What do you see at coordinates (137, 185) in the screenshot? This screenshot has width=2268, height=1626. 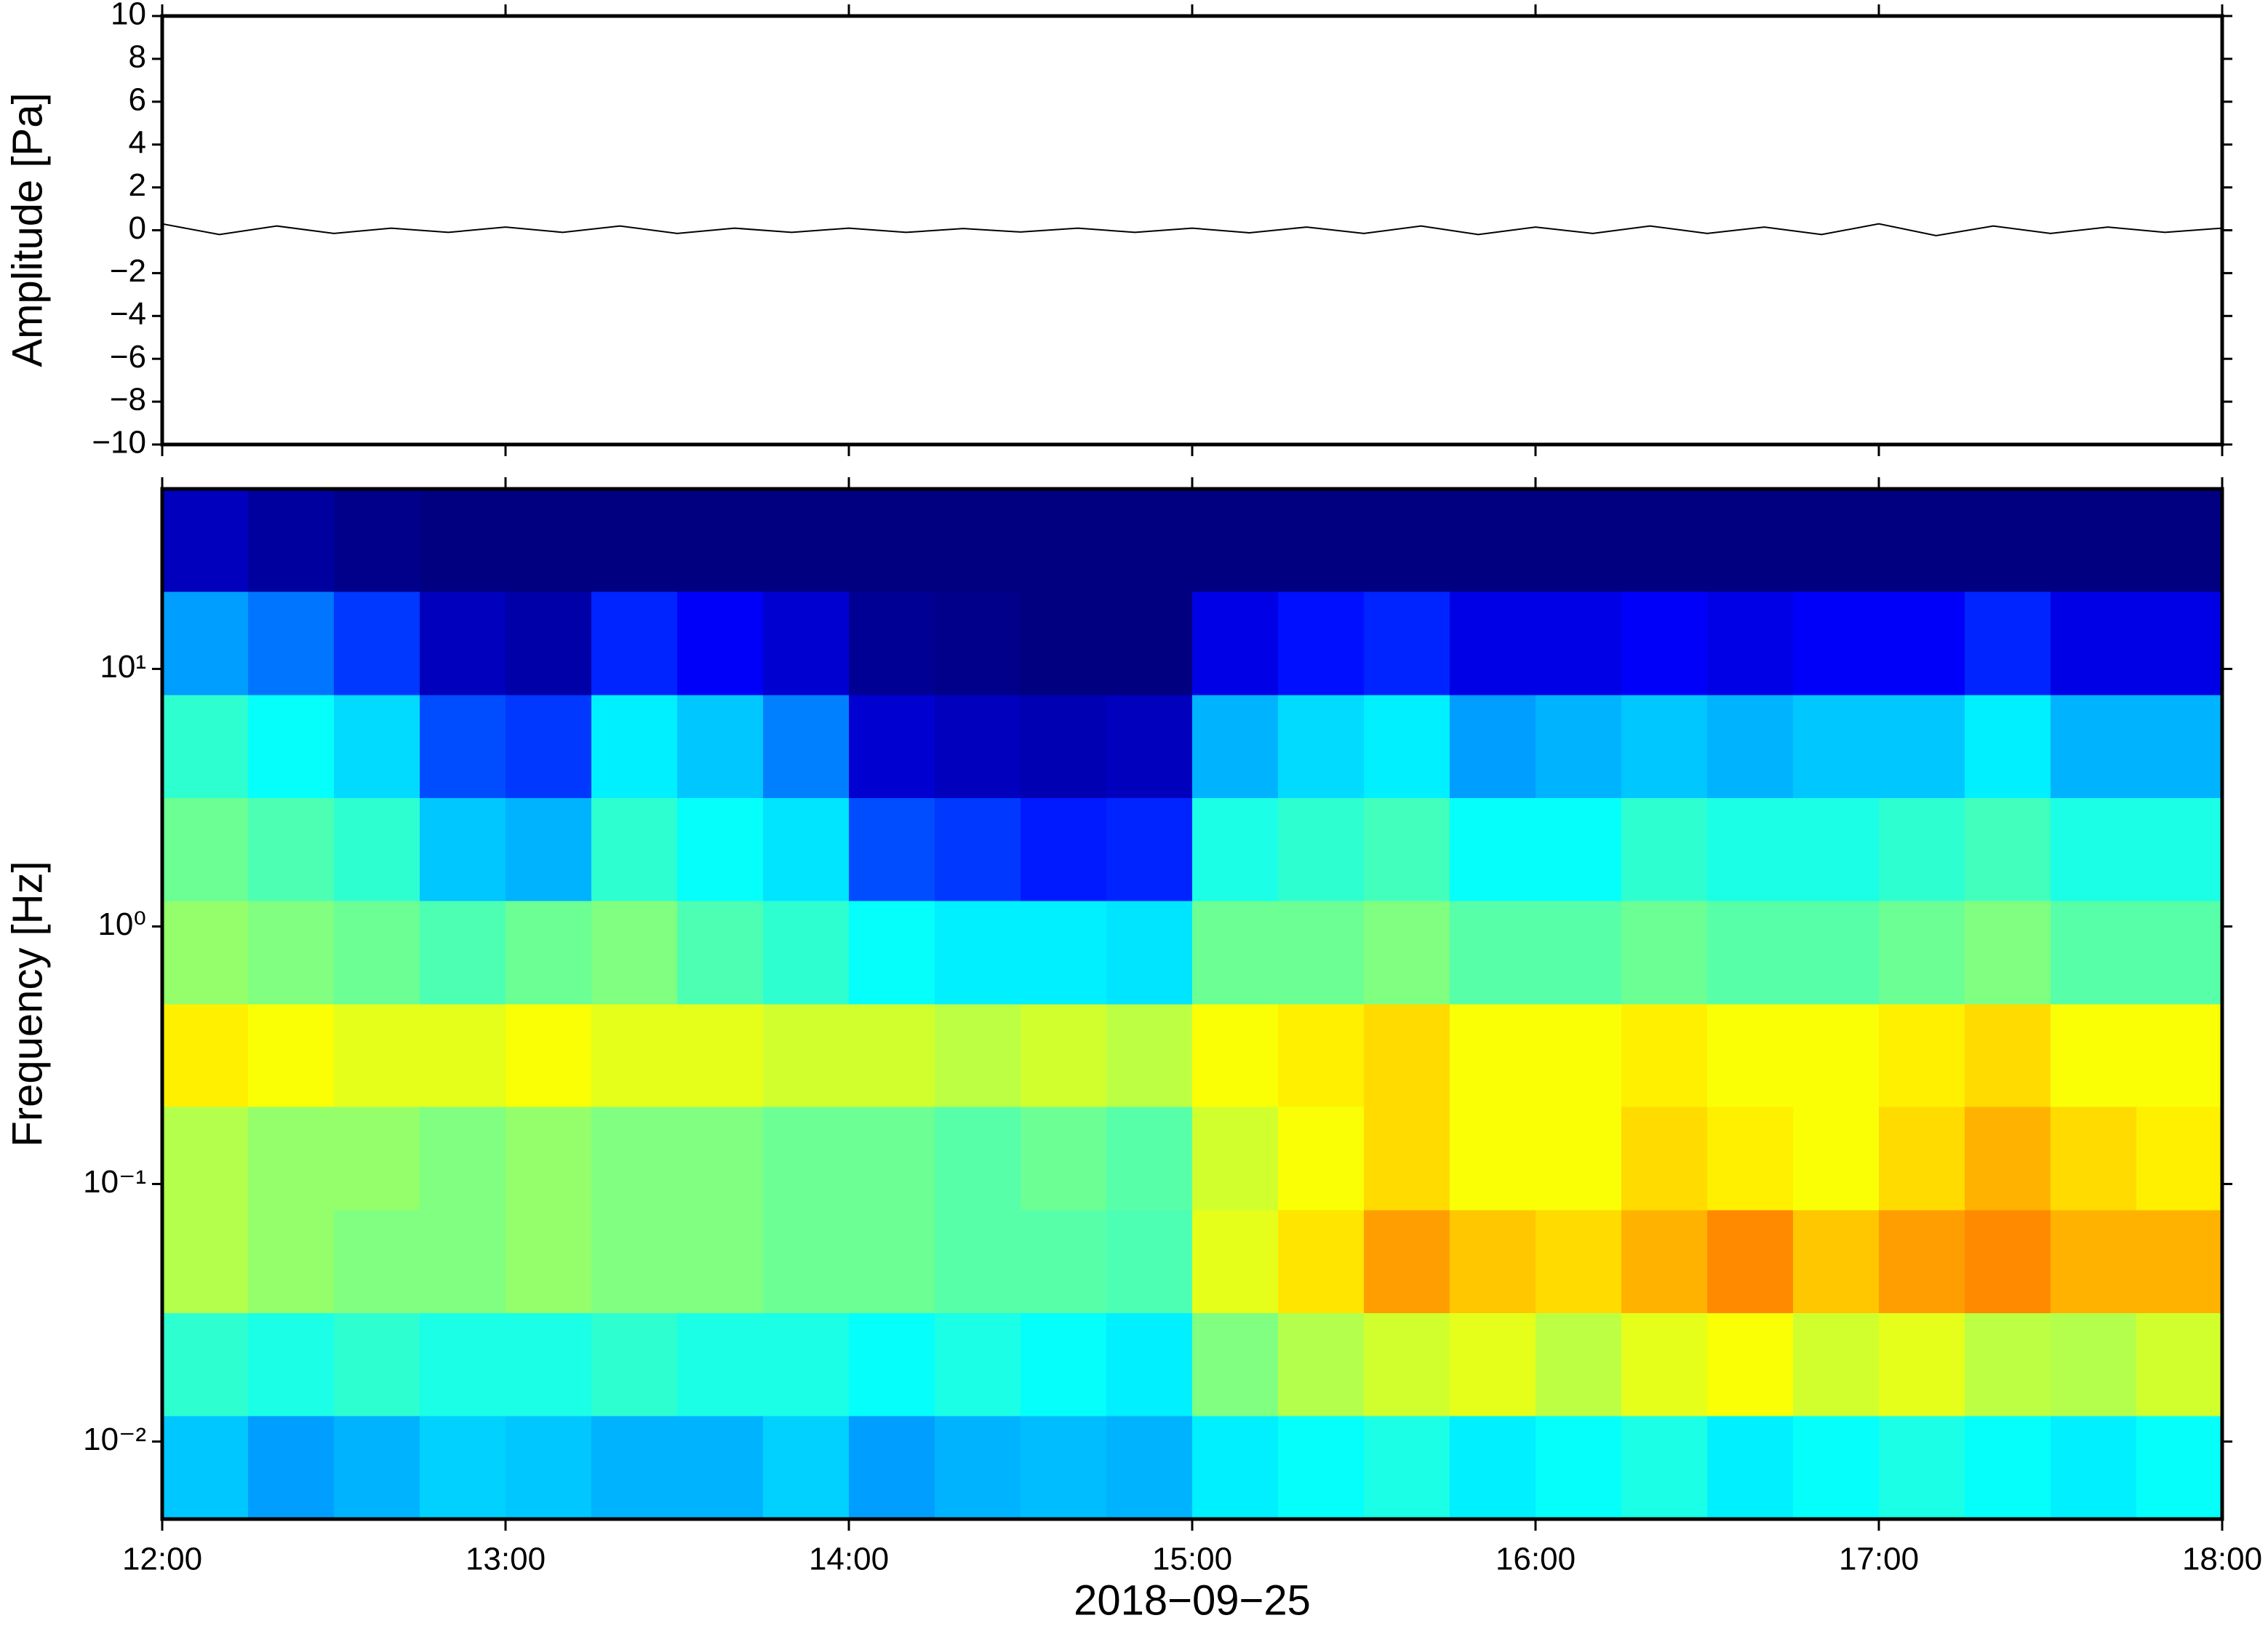 I see `y-tick-label: 2` at bounding box center [137, 185].